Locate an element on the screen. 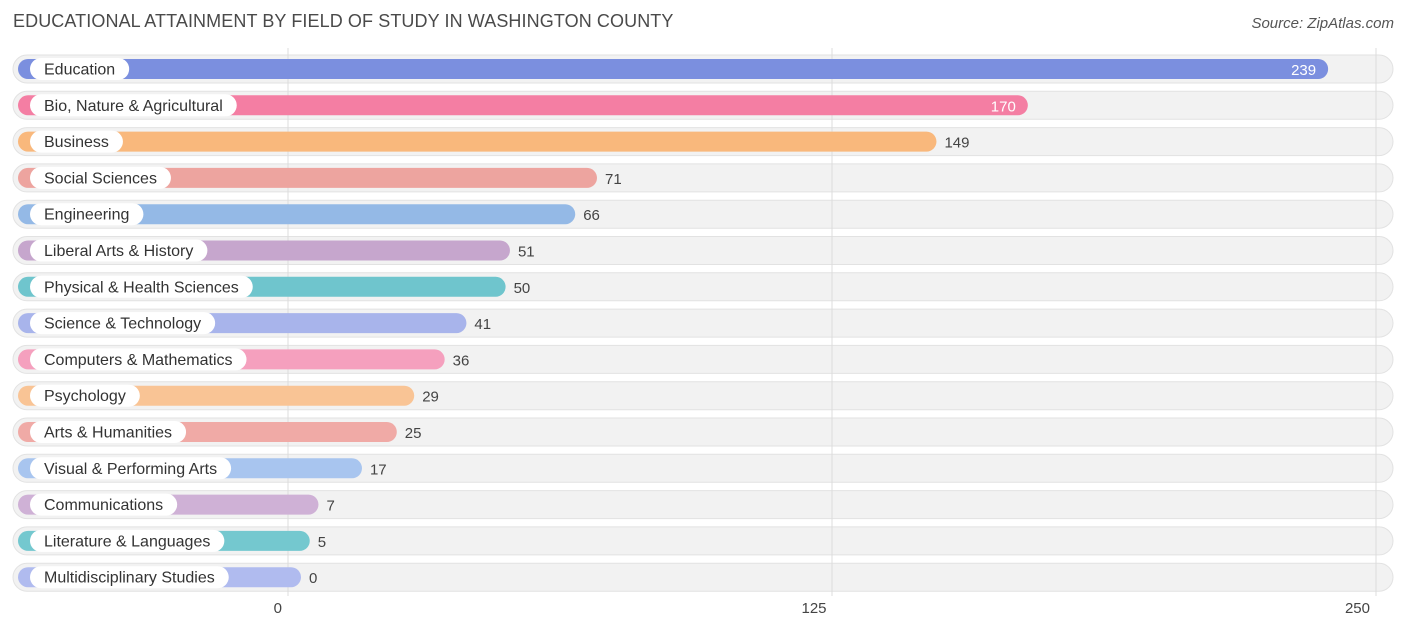  category-label: Communications is located at coordinates (103, 505).